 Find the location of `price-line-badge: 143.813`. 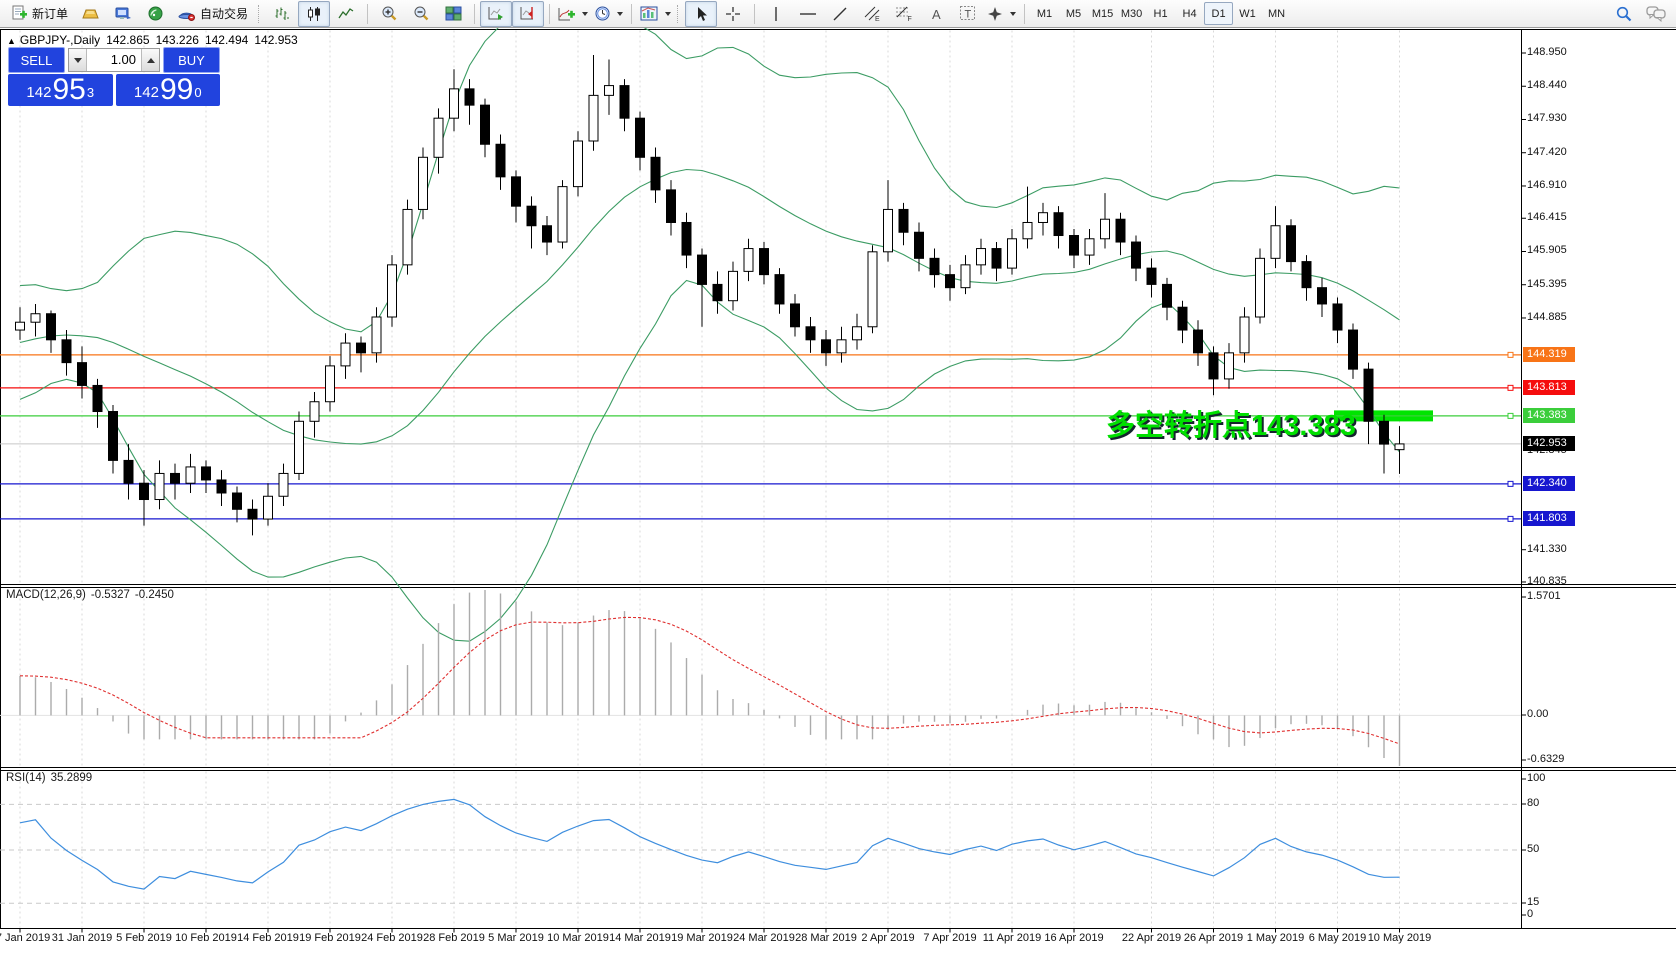

price-line-badge: 143.813 is located at coordinates (1549, 388).